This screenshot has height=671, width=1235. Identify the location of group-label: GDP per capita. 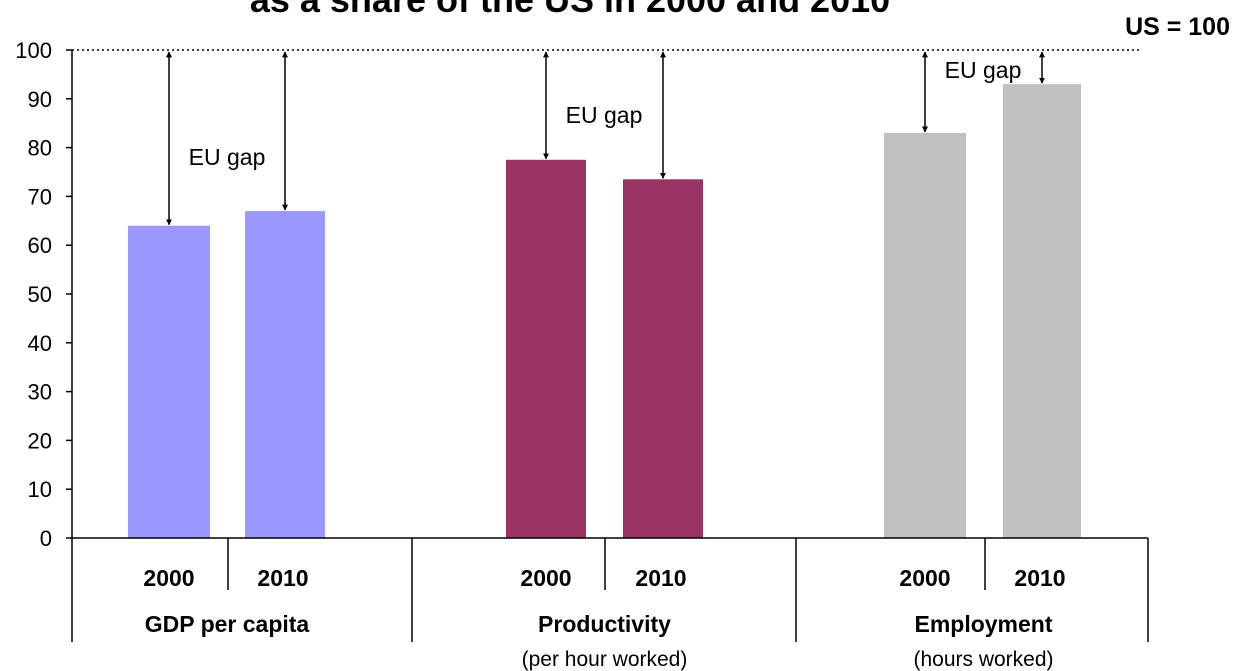
(227, 624).